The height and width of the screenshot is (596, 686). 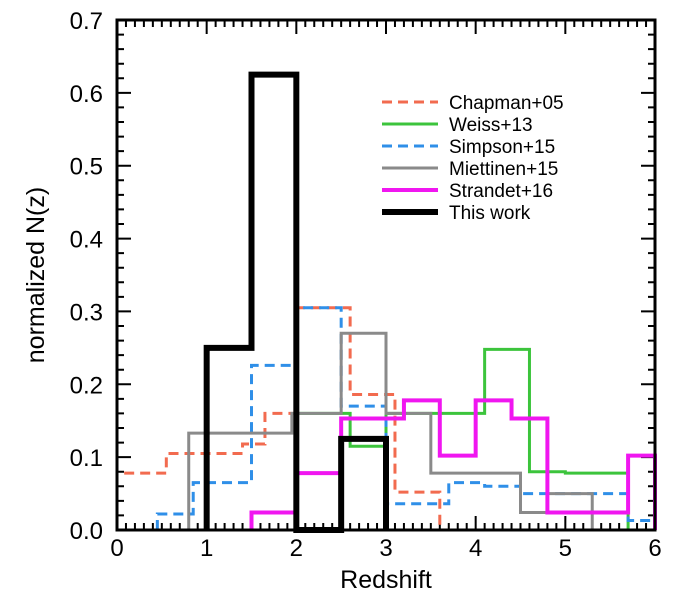 I want to click on legend-label: Weiss+13, so click(x=491, y=125).